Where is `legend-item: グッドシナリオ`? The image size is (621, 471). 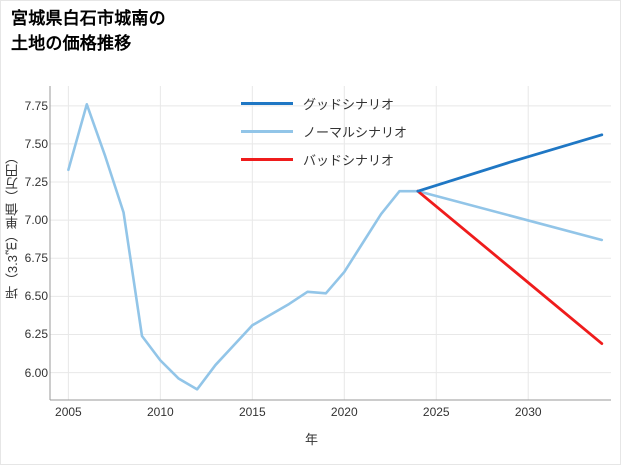 legend-item: グッドシナリオ is located at coordinates (366, 103).